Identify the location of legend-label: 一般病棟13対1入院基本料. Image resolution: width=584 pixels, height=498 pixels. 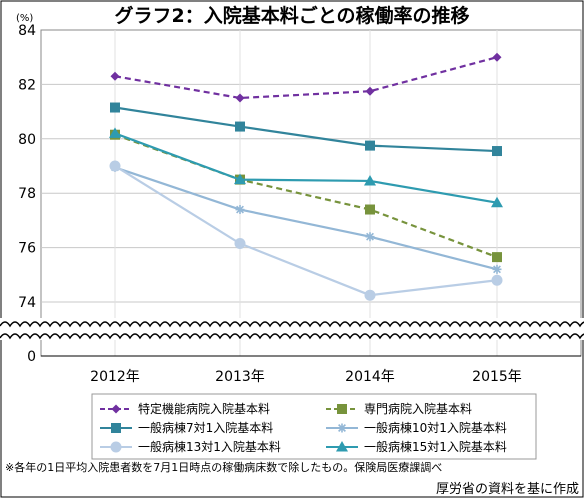
(209, 446).